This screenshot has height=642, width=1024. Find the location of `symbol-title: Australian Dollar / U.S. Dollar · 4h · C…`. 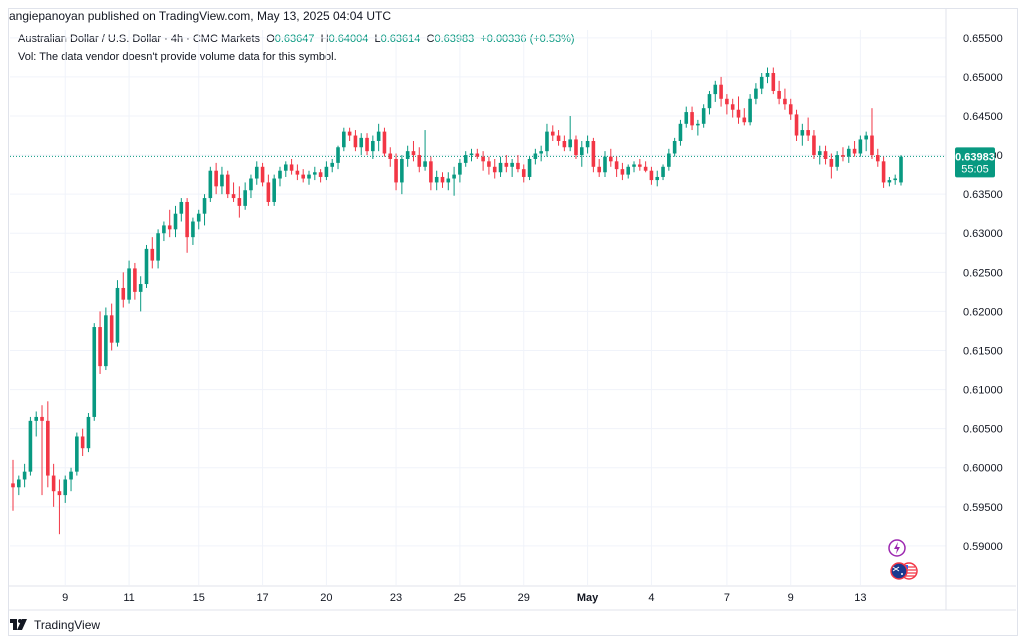

symbol-title: Australian Dollar / U.S. Dollar · 4h · C… is located at coordinates (139, 39).